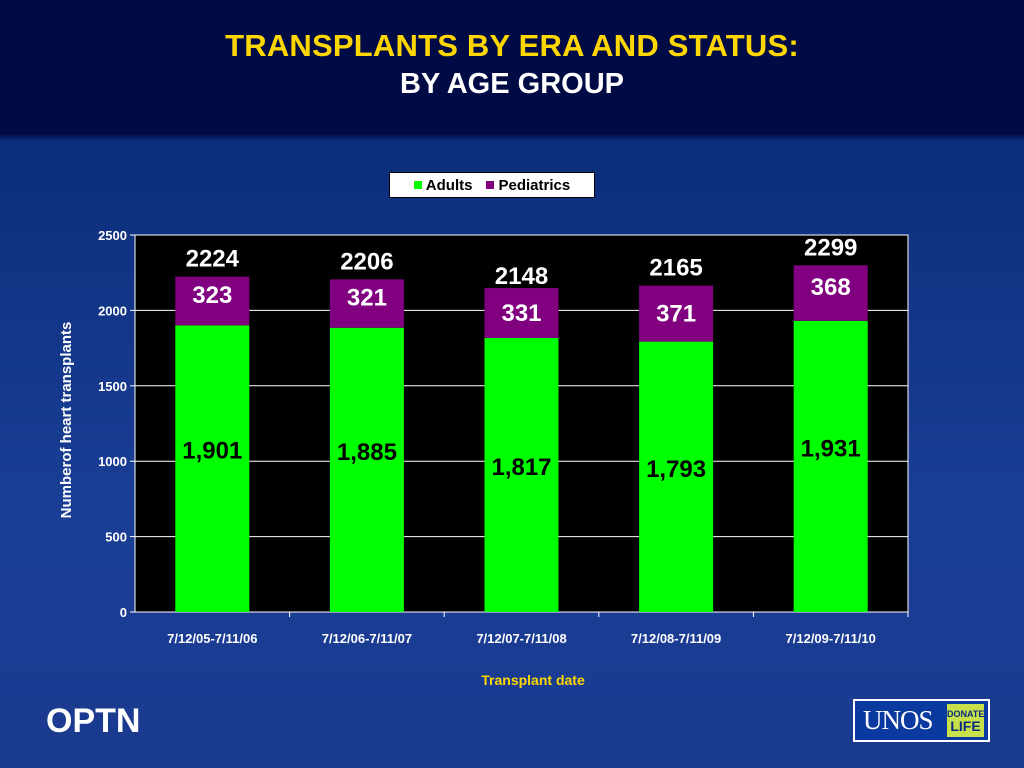 The height and width of the screenshot is (768, 1024). Describe the element at coordinates (212, 295) in the screenshot. I see `data-label-pediatrics: 323` at that location.